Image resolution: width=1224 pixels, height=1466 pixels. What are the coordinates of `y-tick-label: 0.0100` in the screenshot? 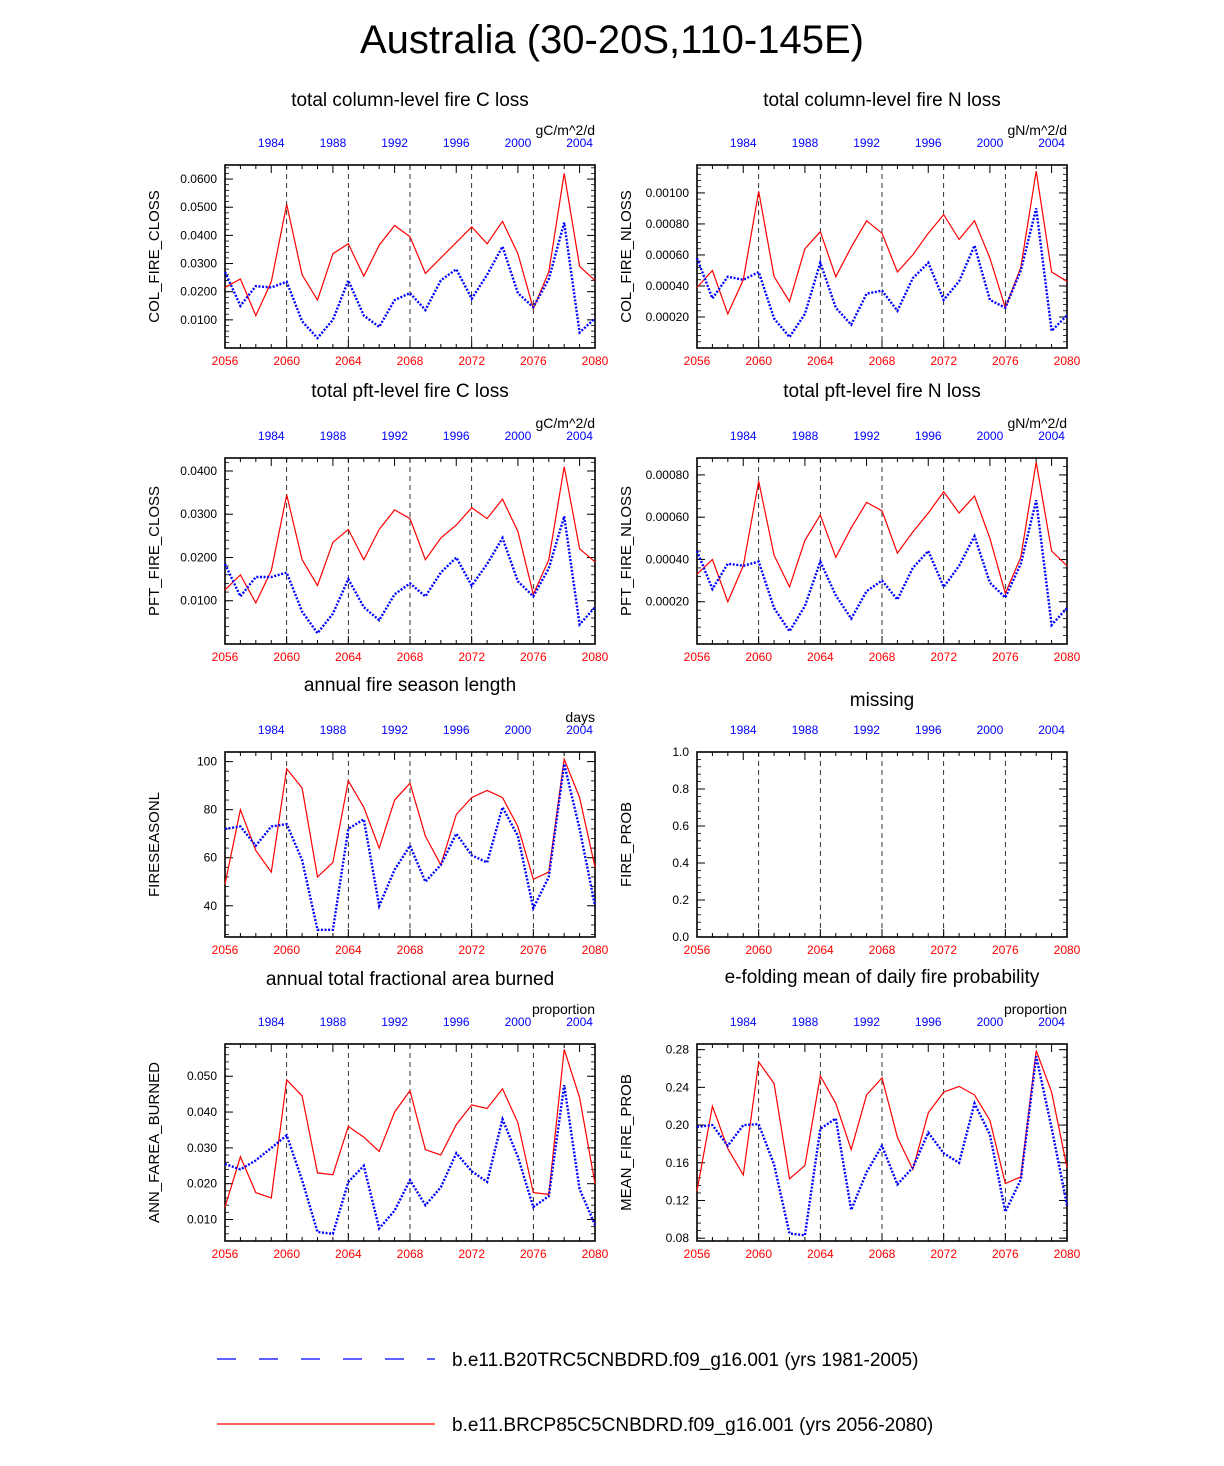 It's located at (198, 320).